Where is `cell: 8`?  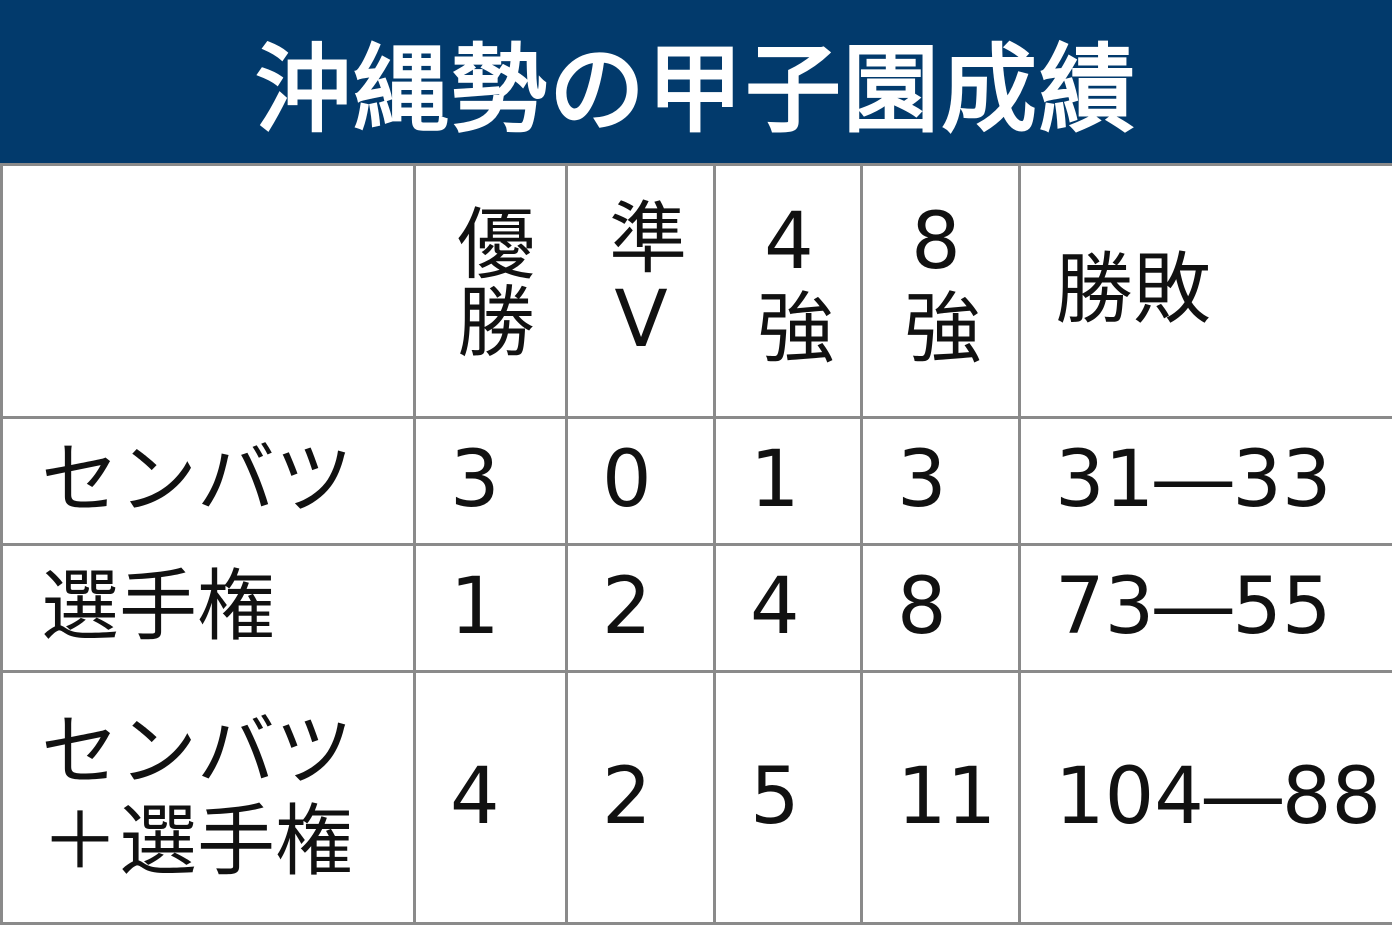
cell: 8 is located at coordinates (940, 608).